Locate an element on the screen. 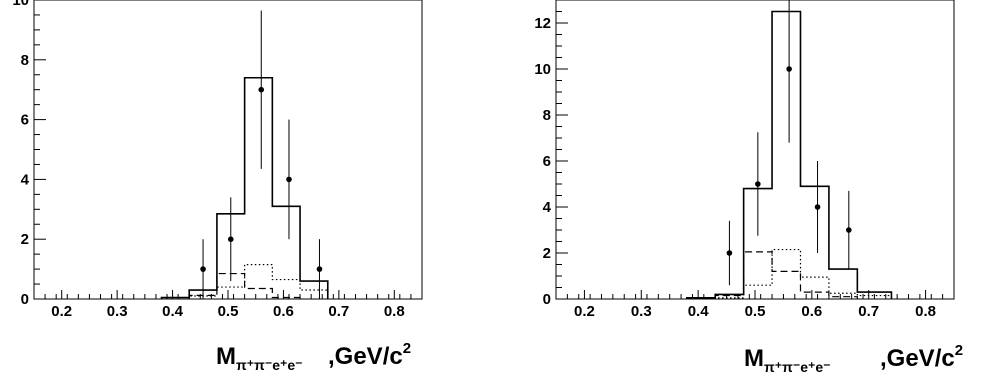  right-ytick-label: 0 is located at coordinates (547, 299).